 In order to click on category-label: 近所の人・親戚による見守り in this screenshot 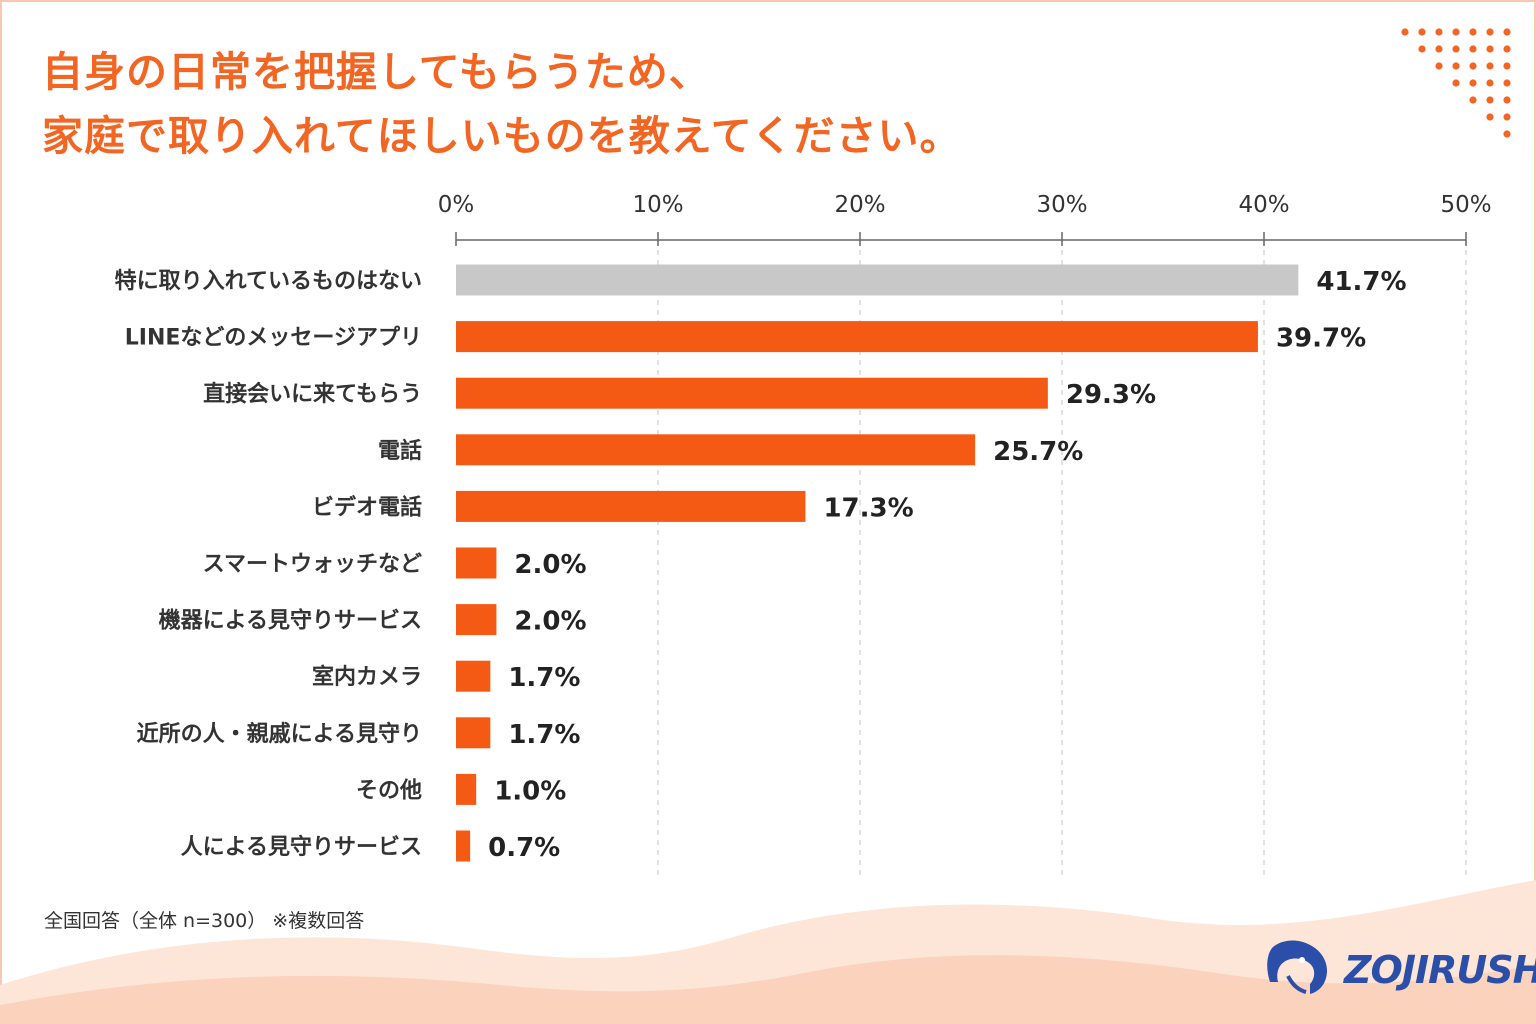, I will do `click(279, 734)`.